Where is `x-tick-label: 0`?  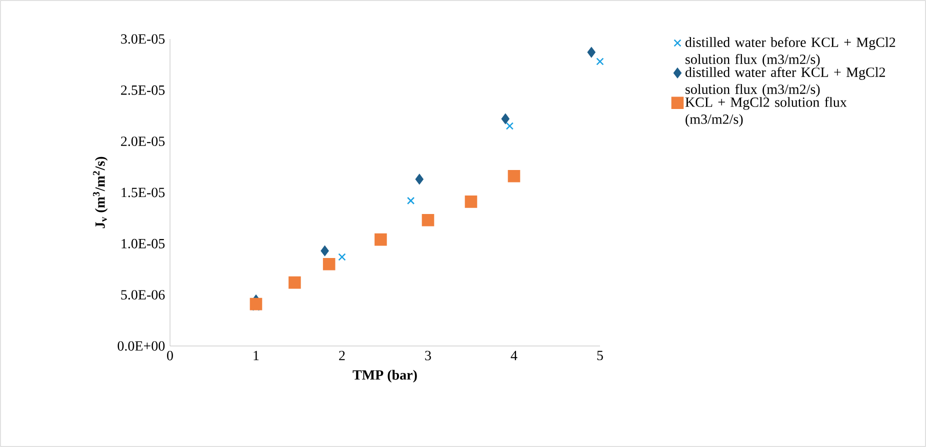
x-tick-label: 0 is located at coordinates (170, 355).